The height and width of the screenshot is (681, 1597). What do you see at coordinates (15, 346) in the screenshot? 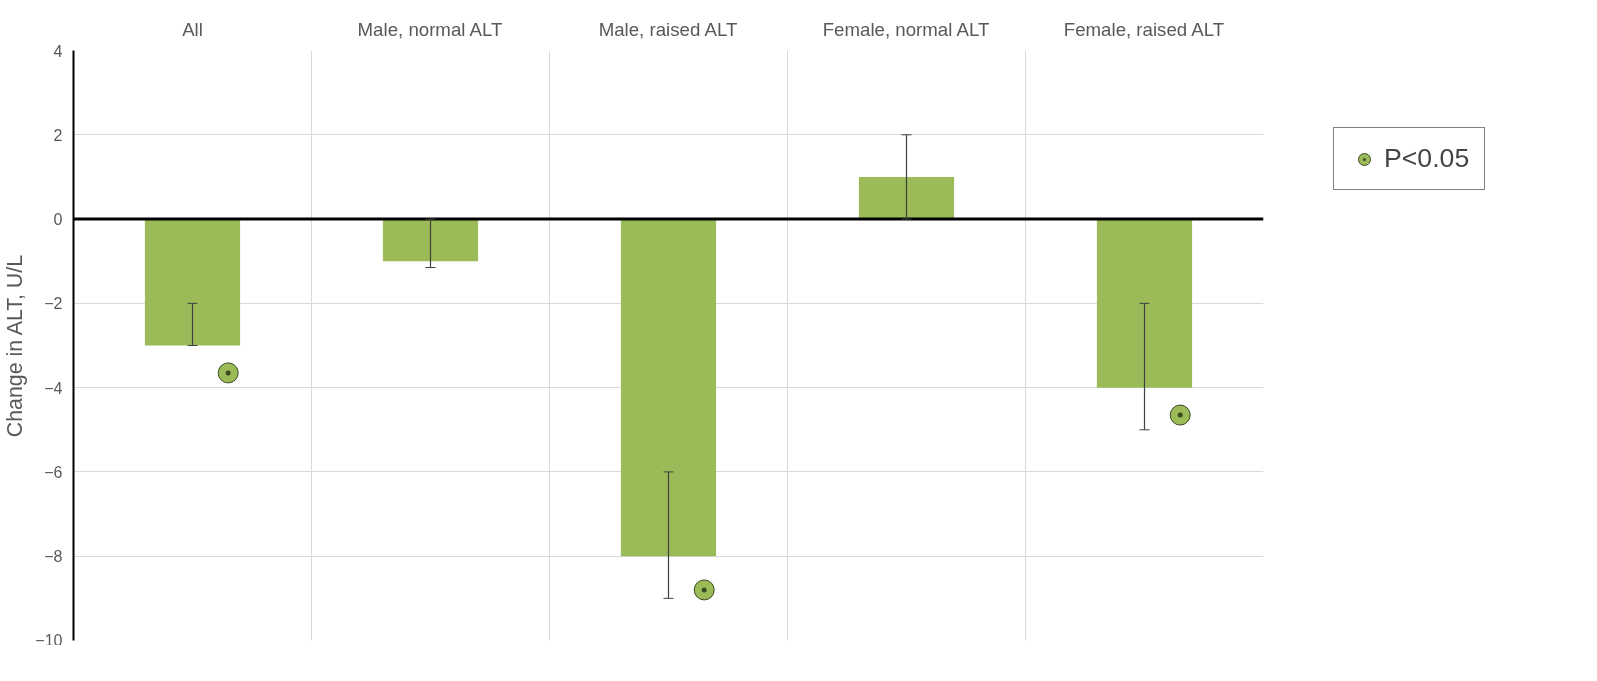
I see `y-axis-title: Change in ALT, U/L` at bounding box center [15, 346].